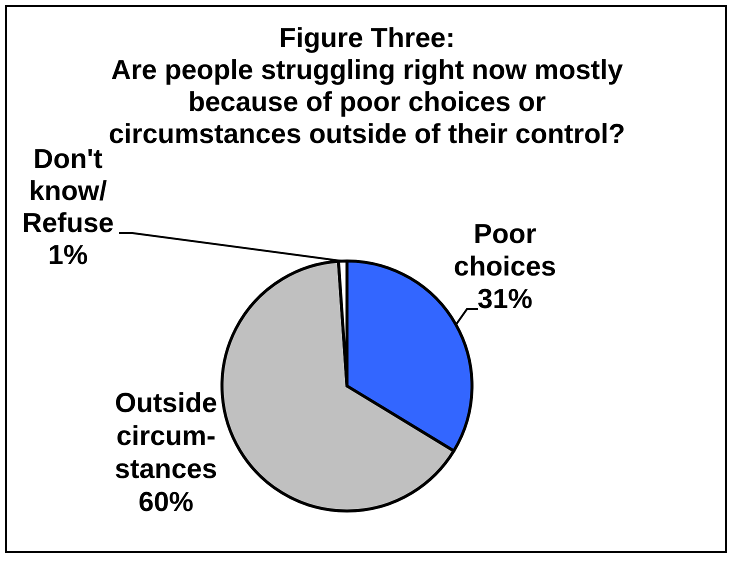 This screenshot has height=563, width=733. I want to click on slice-label: Outside circum- stances, so click(166, 435).